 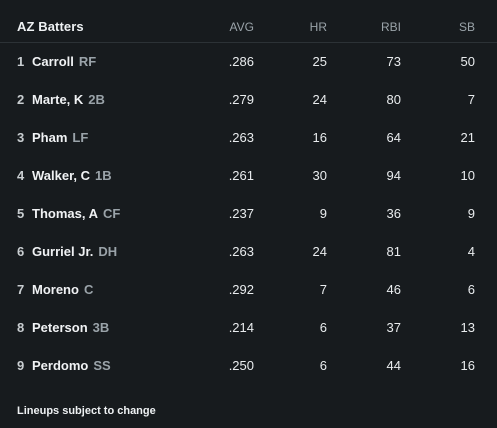 I want to click on player-name: Carroll RF, so click(x=64, y=62).